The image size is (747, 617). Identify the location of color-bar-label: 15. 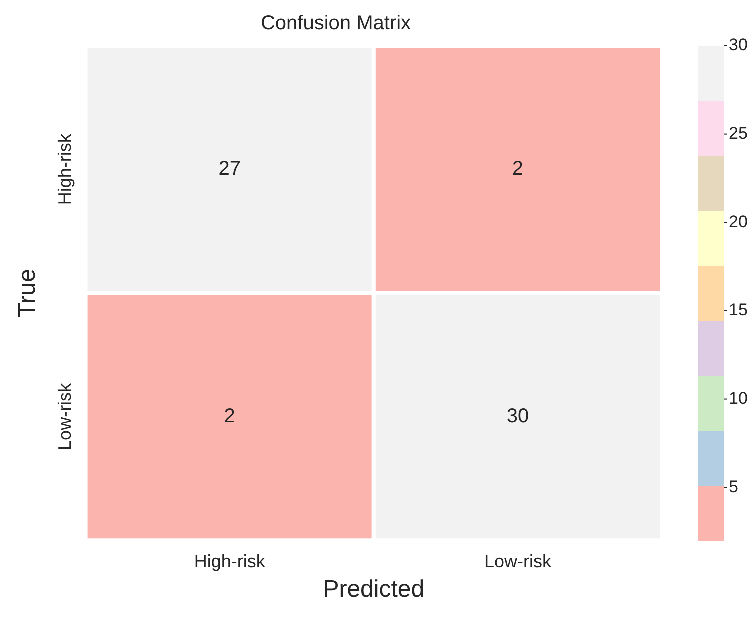
(738, 310).